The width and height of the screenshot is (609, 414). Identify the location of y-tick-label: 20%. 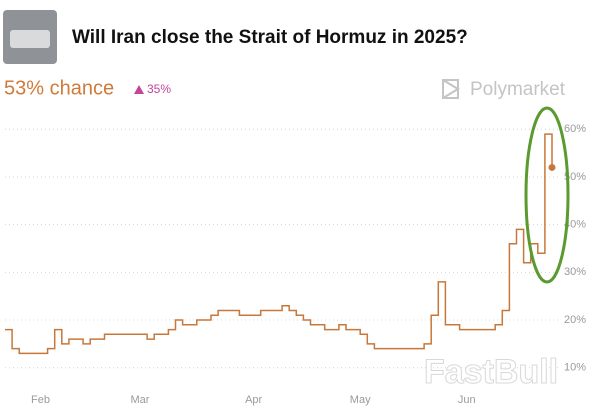
(575, 320).